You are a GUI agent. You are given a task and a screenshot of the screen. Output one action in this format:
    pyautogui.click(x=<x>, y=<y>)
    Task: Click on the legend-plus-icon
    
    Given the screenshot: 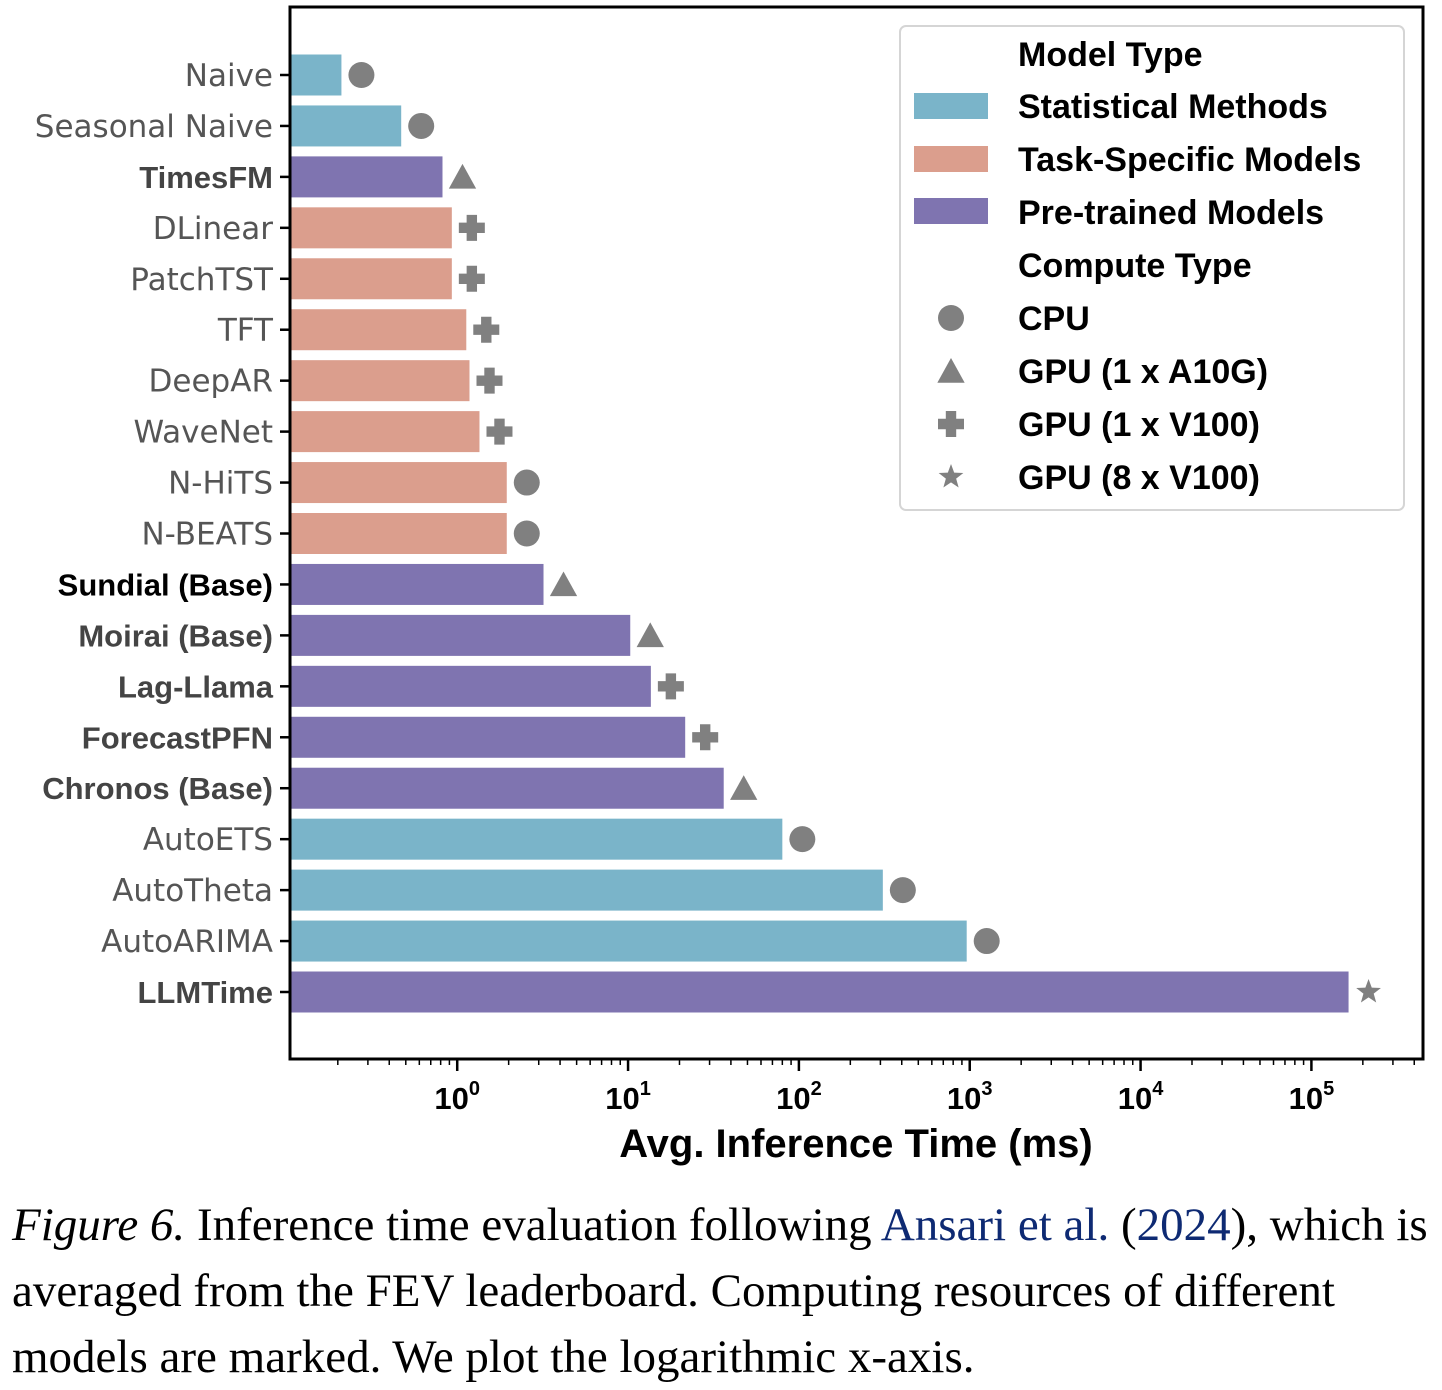 What is the action you would take?
    pyautogui.click(x=951, y=424)
    